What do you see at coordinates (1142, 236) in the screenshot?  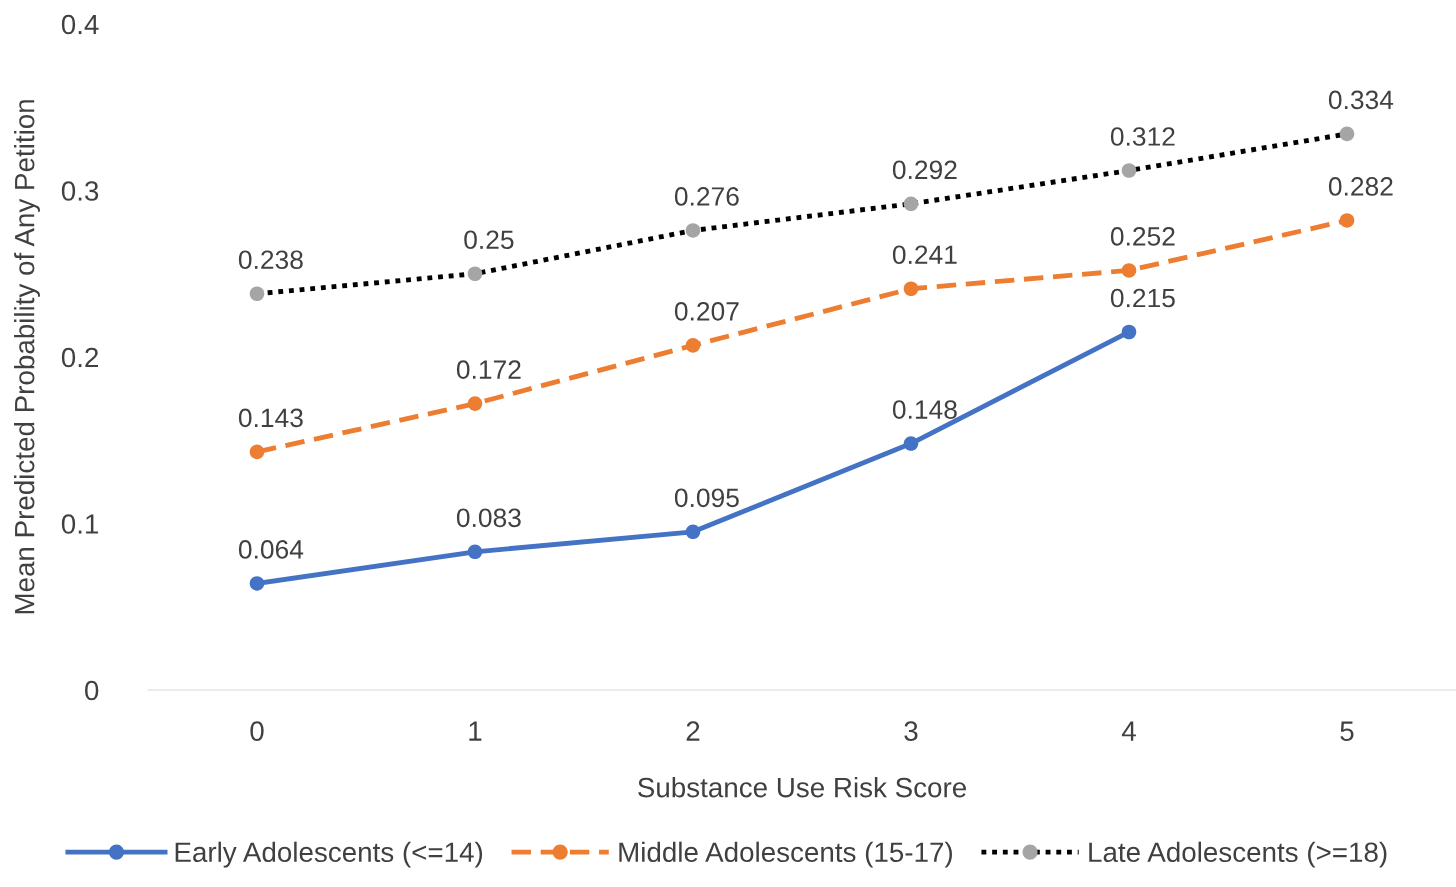 I see `data-label: 0.252` at bounding box center [1142, 236].